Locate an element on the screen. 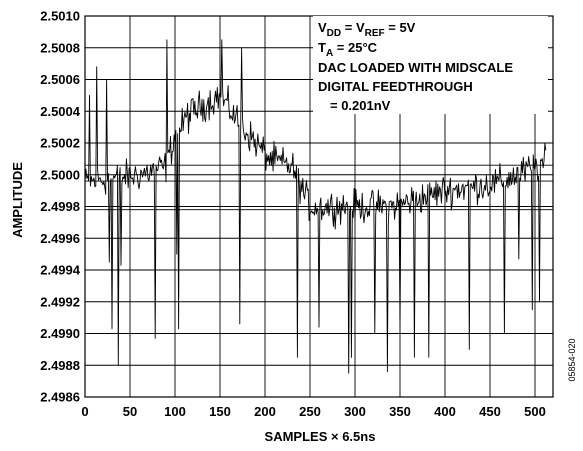 This screenshot has width=583, height=451. y-tick-label: 2.5010 is located at coordinates (60, 16).